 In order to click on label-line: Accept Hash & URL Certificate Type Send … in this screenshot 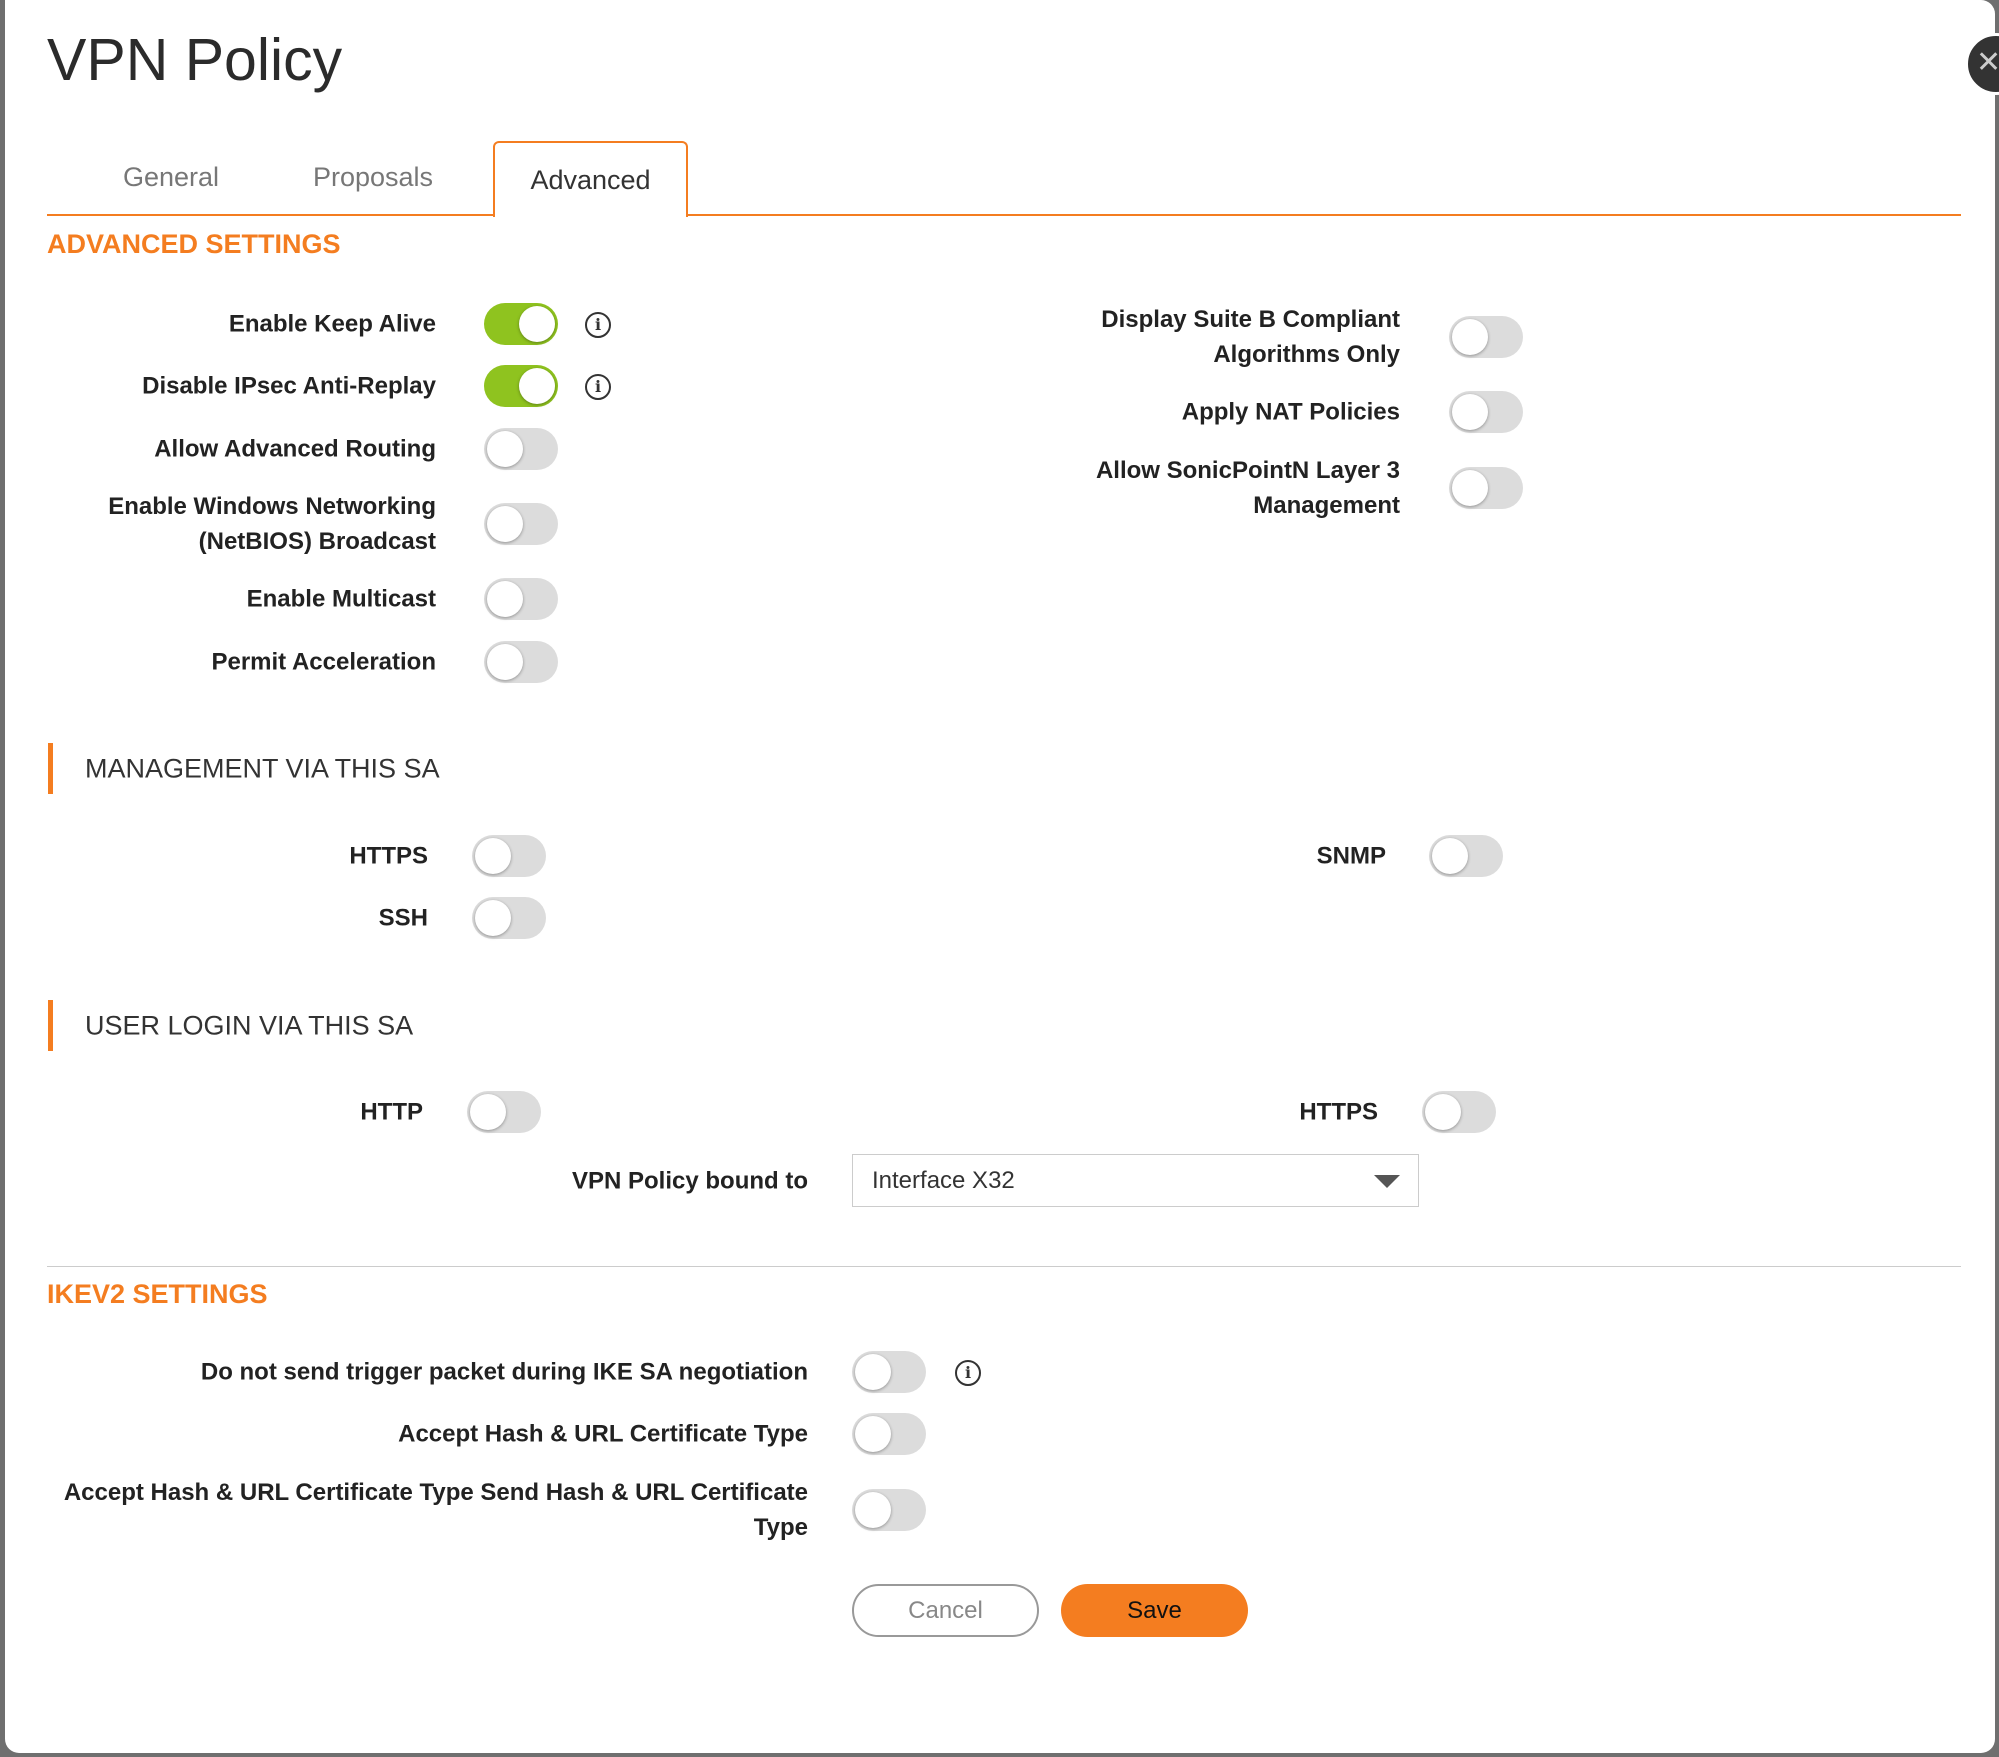, I will do `click(435, 1492)`.